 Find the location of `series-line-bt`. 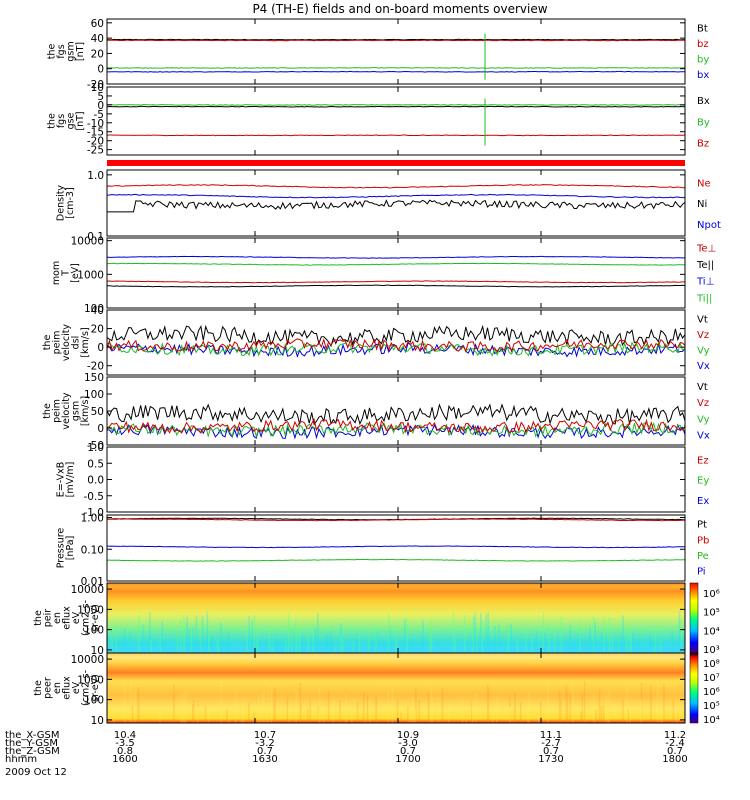

series-line-bt is located at coordinates (396, 39).